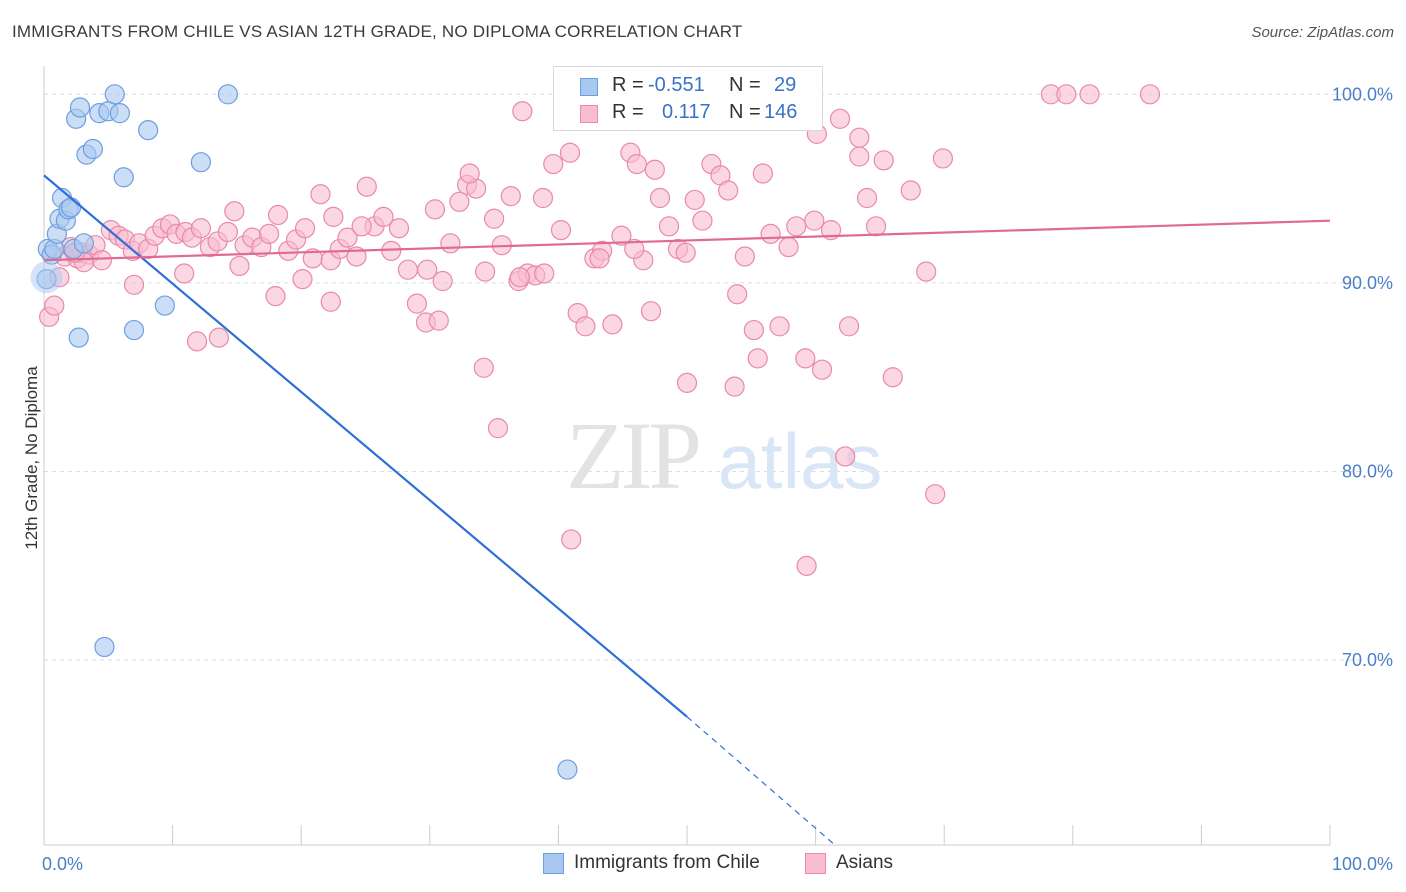  I want to click on stats-legend: R = -0.551 N = 29 R = 0.117 N = 146, so click(688, 98).